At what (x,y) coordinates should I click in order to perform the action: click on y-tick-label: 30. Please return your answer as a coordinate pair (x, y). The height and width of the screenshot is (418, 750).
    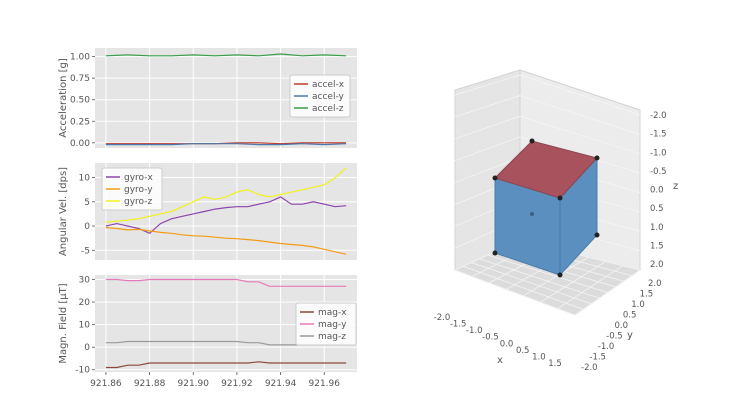
    Looking at the image, I should click on (85, 281).